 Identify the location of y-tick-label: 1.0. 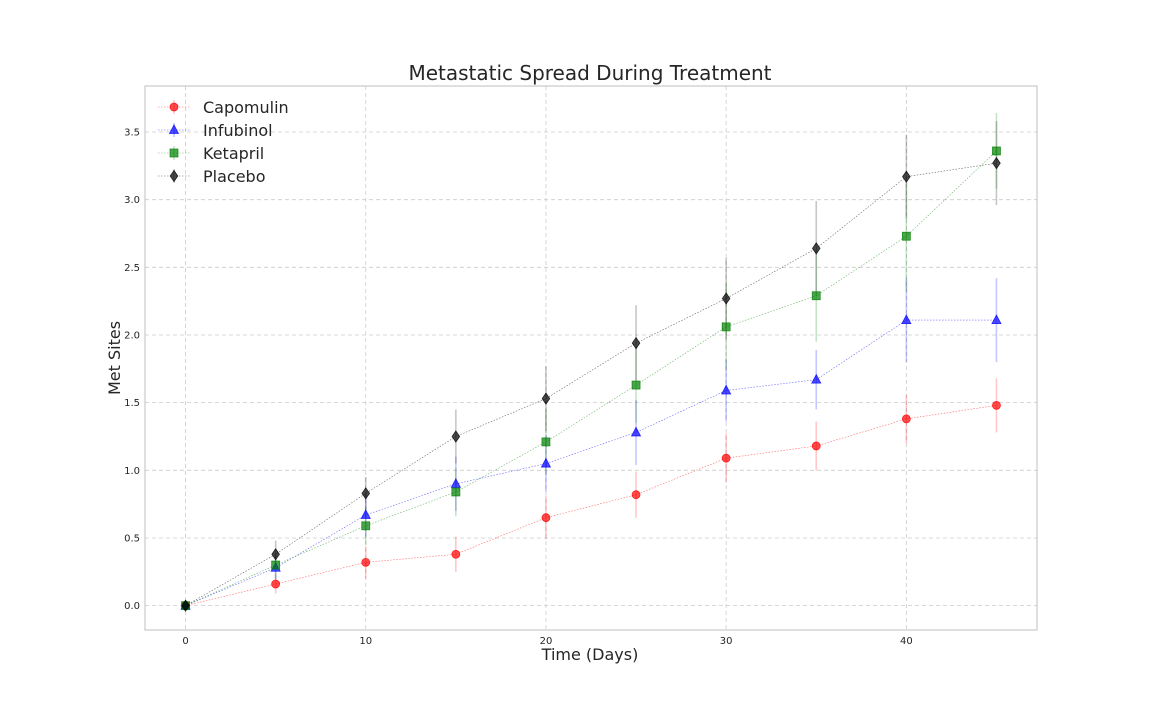
(132, 471).